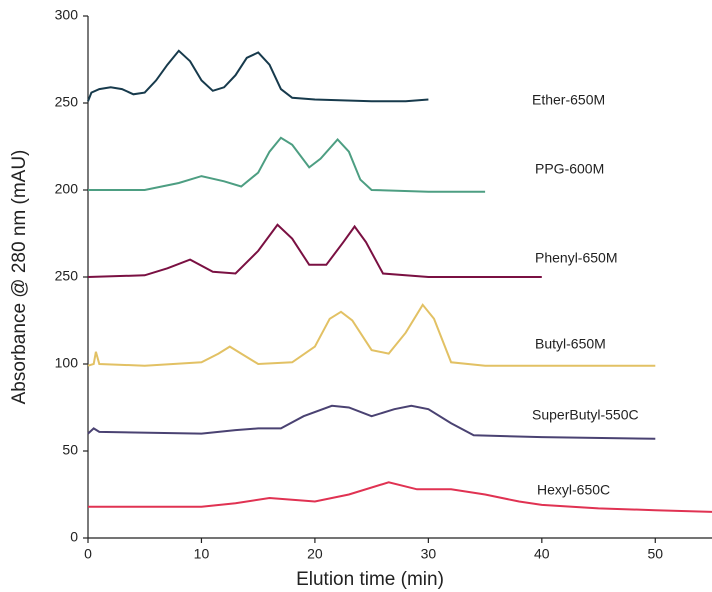 This screenshot has height=592, width=712. What do you see at coordinates (19, 277) in the screenshot?
I see `y-axis-label: Absorbance @ 280 nm (mAU)` at bounding box center [19, 277].